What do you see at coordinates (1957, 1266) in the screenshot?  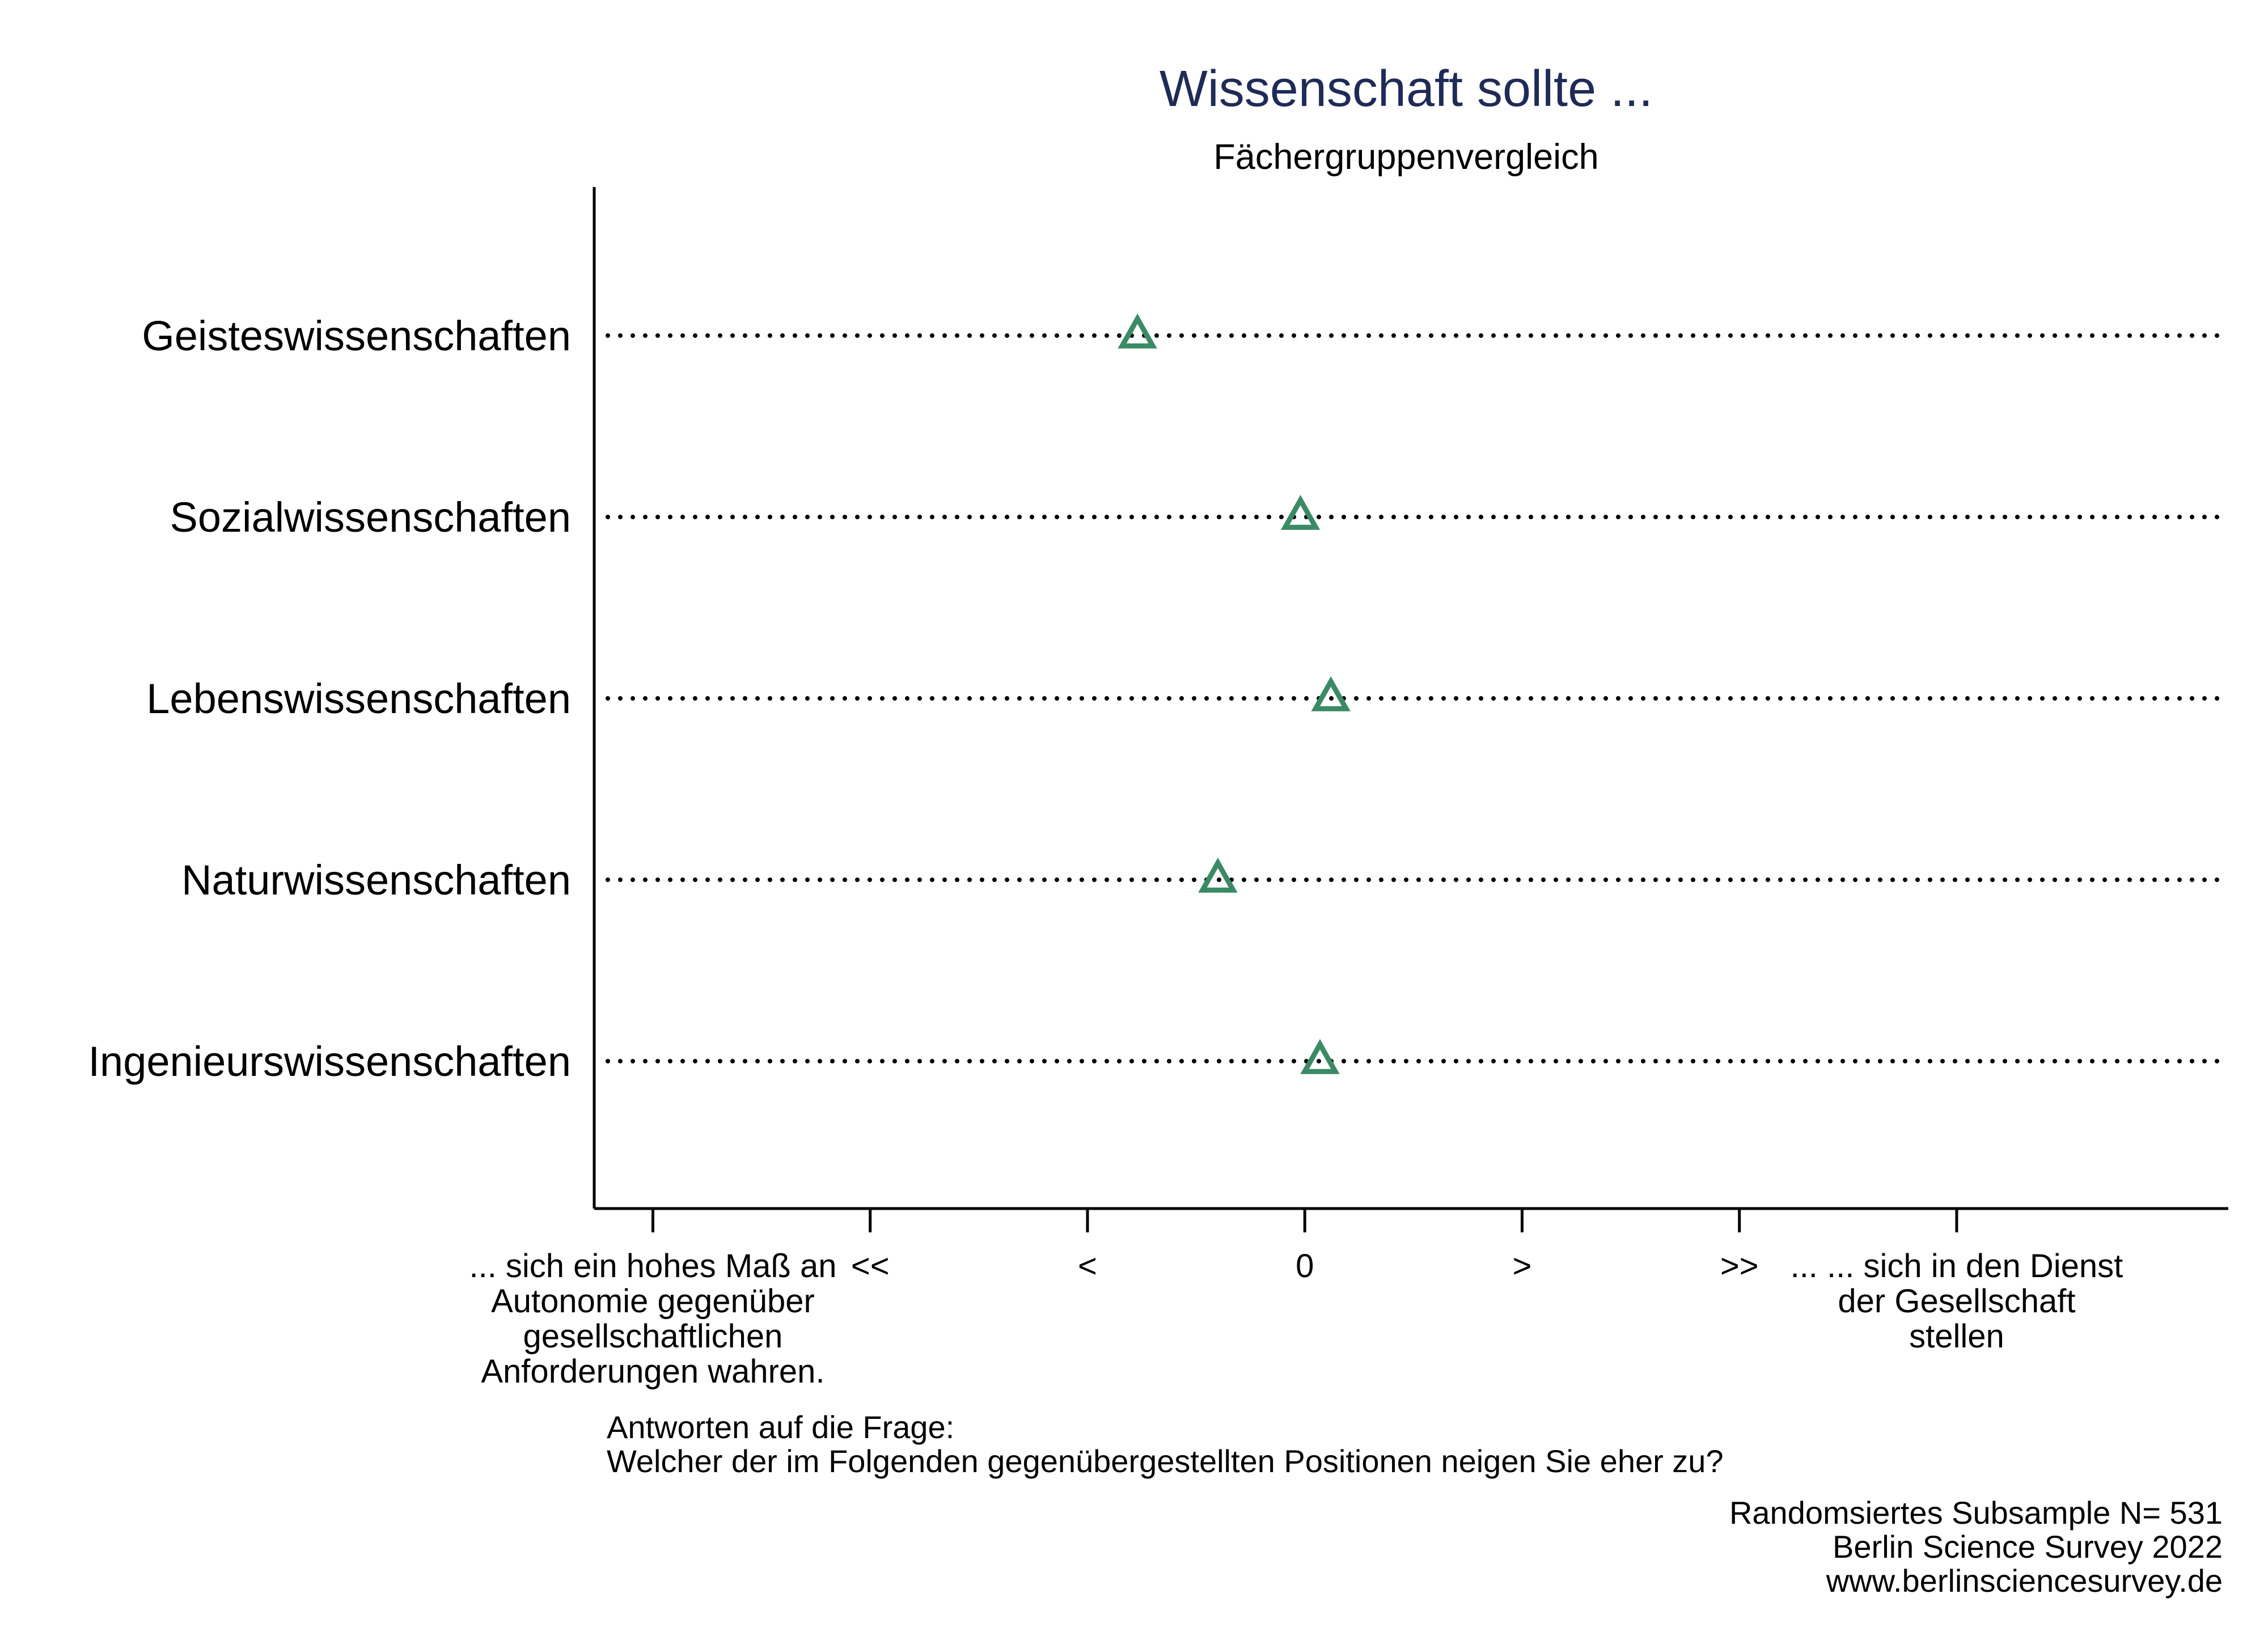 I see `text-line: ... ... sich in den Dienst` at bounding box center [1957, 1266].